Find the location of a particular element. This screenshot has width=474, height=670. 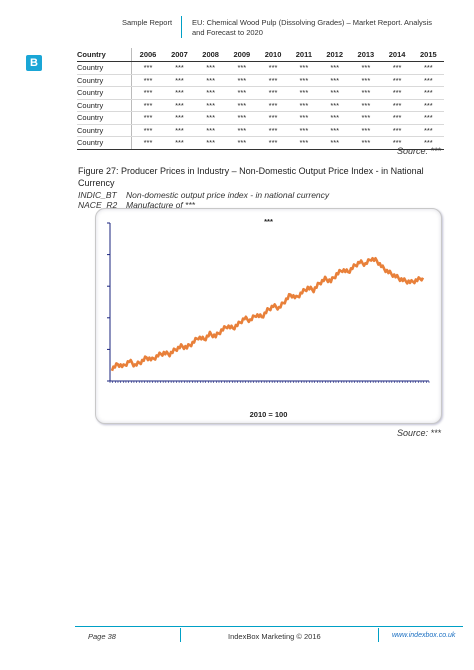

column-header-year: 2009 is located at coordinates (242, 55).